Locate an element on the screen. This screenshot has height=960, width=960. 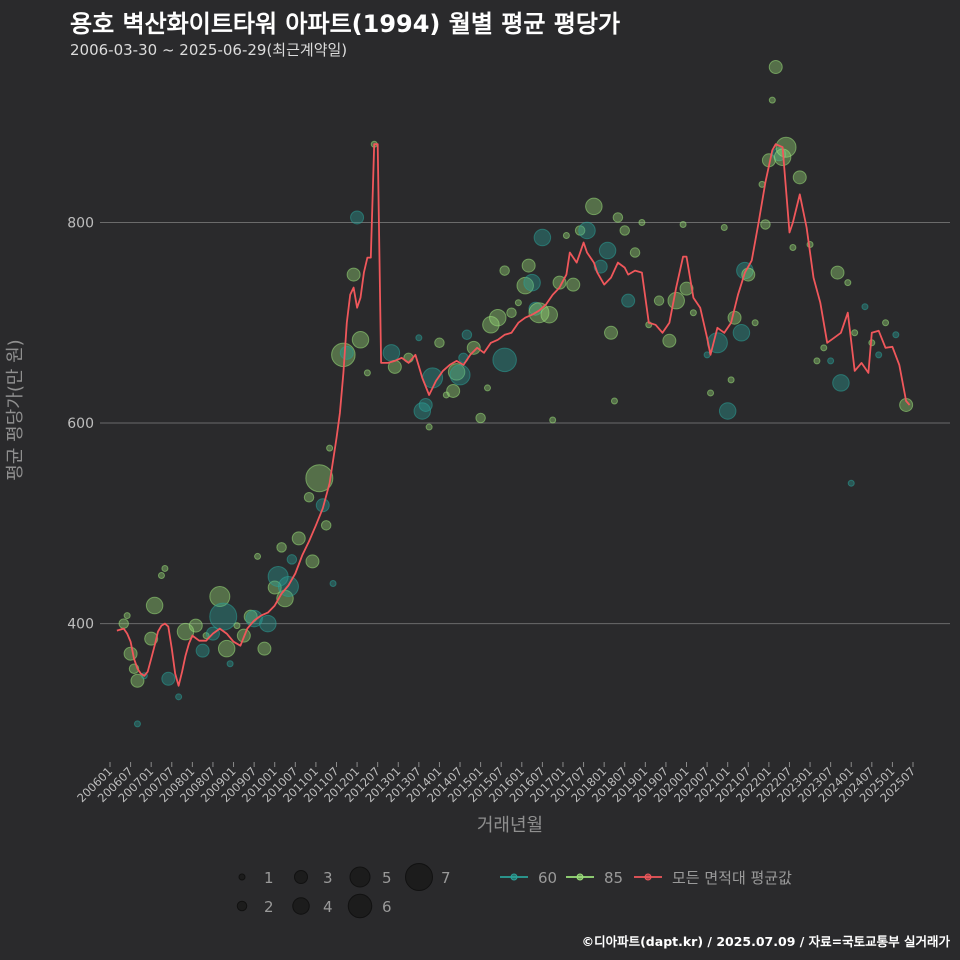
legend-size-label: 6 is located at coordinates (387, 907).